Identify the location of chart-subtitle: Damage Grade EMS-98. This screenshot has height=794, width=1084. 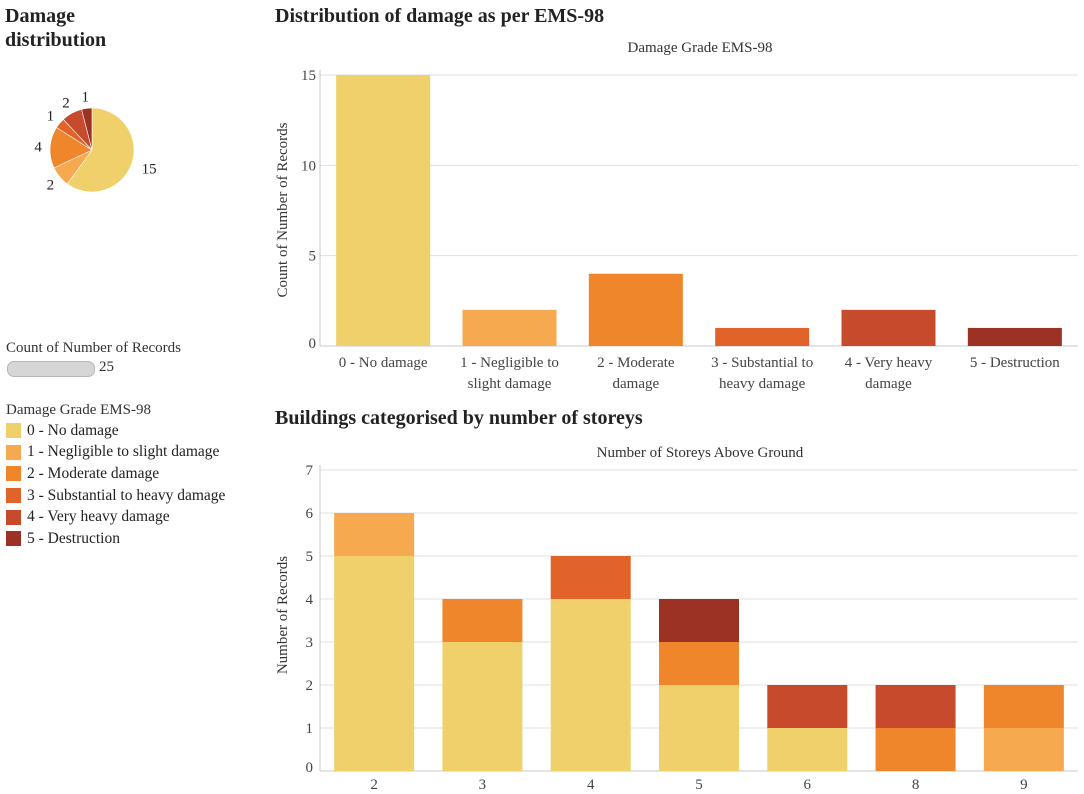
(700, 48).